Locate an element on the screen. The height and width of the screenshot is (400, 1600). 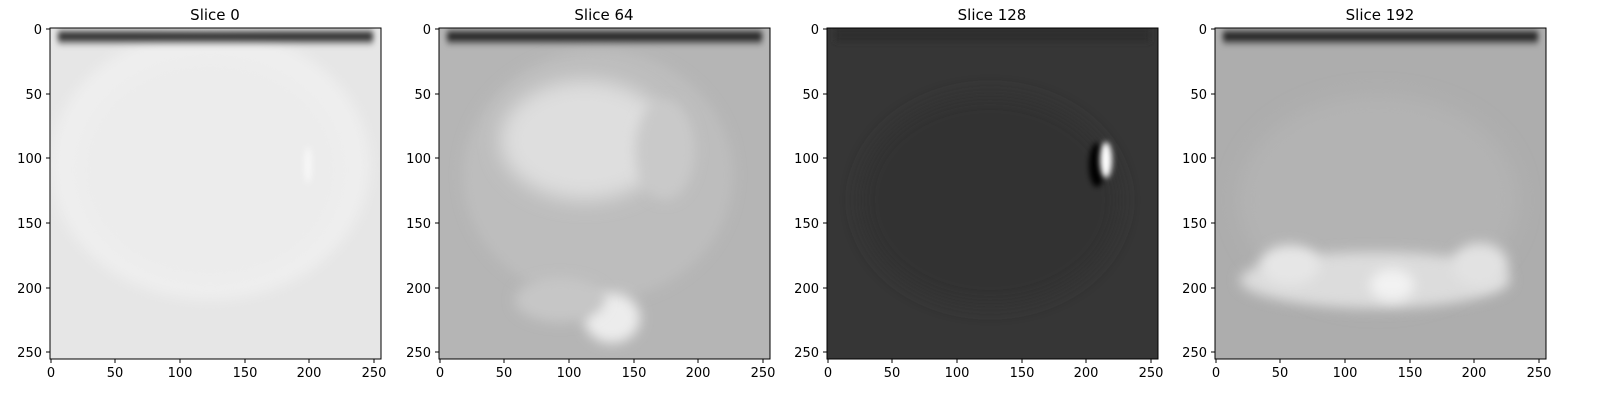
bright-spot is located at coordinates (308, 165).